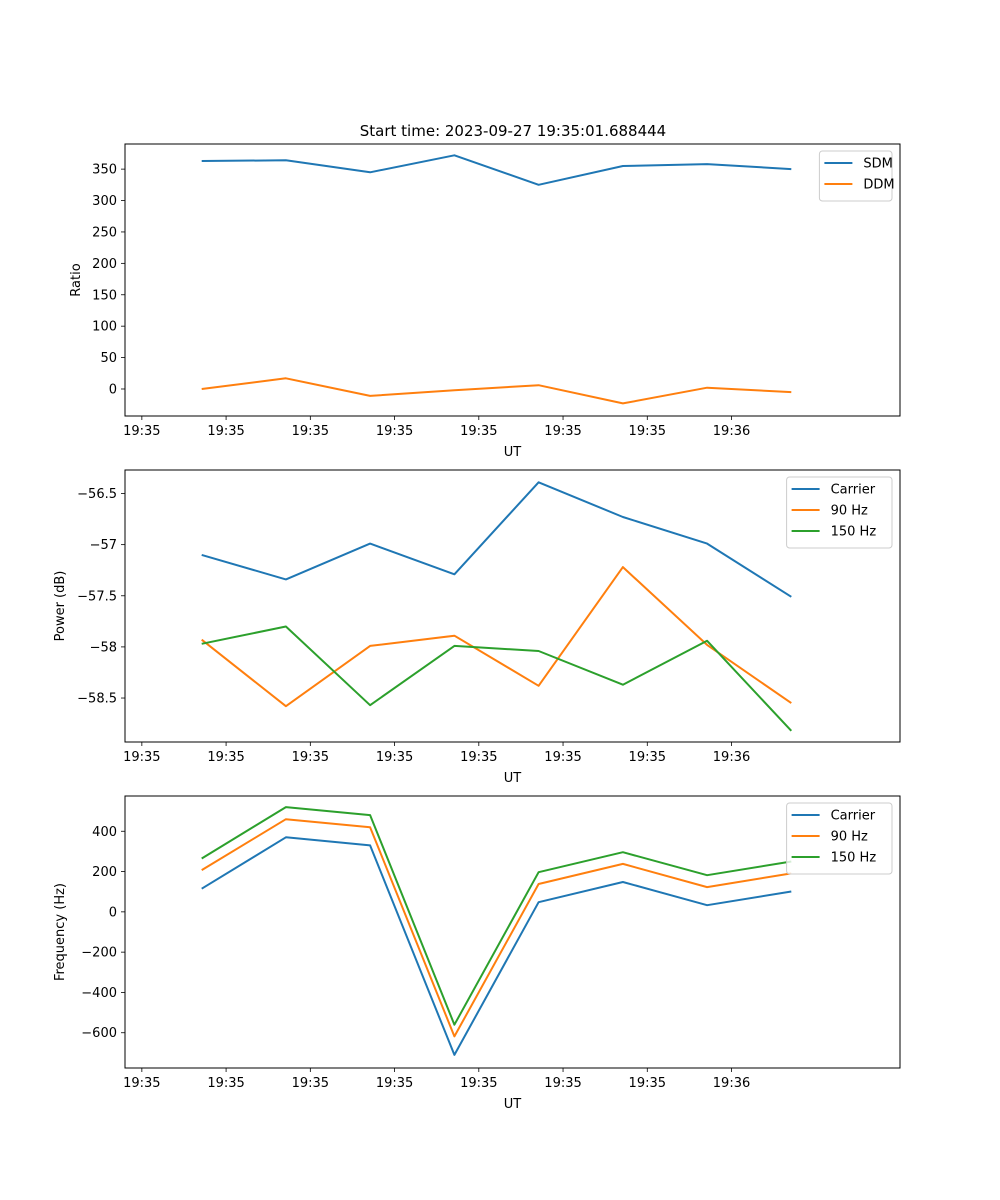  What do you see at coordinates (103, 647) in the screenshot?
I see `y-tick-label: −58` at bounding box center [103, 647].